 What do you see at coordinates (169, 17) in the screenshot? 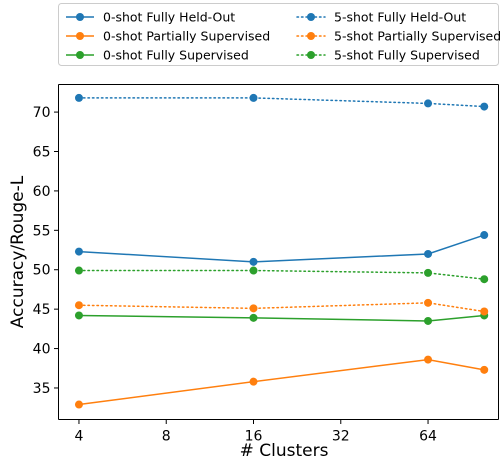
I see `legend-label: 0-shot Fully Held-Out` at bounding box center [169, 17].